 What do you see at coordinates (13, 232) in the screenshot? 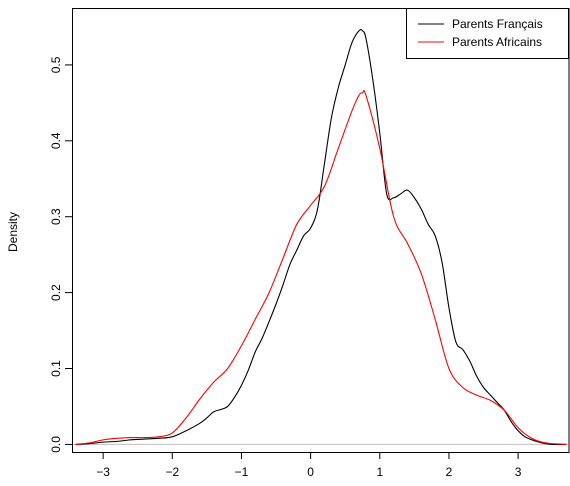
I see `y-axis-label: Density` at bounding box center [13, 232].